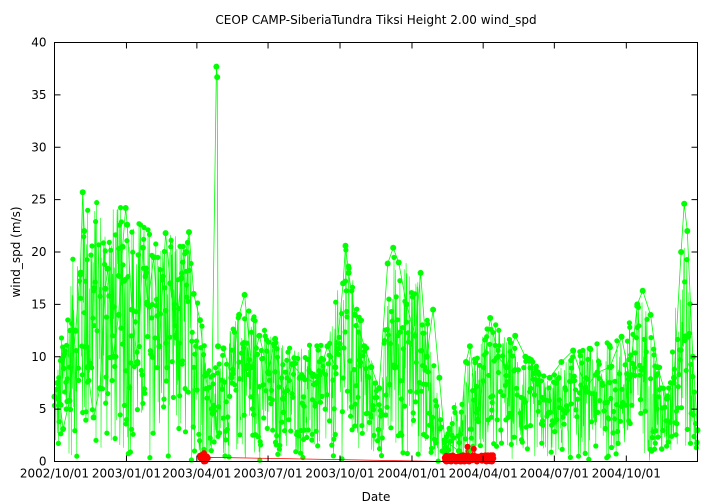  Describe the element at coordinates (207, 458) in the screenshot. I see `data-point-cluster` at that location.